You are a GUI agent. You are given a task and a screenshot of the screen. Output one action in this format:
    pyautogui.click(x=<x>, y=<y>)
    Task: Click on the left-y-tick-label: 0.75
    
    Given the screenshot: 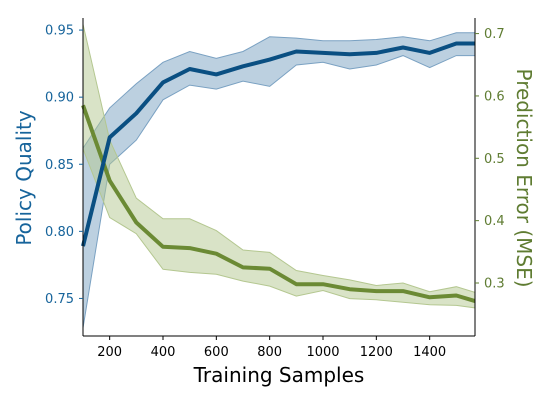 What is the action you would take?
    pyautogui.click(x=59, y=299)
    